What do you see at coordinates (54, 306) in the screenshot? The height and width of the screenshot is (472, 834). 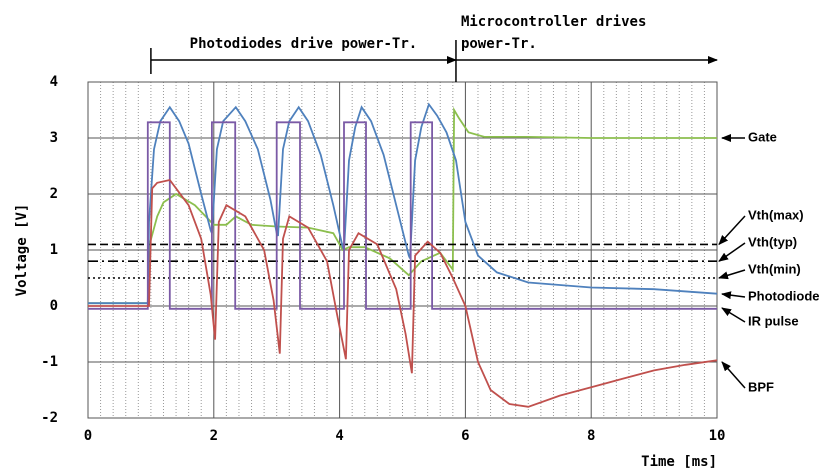 I see `y-tick-label: 0` at bounding box center [54, 306].